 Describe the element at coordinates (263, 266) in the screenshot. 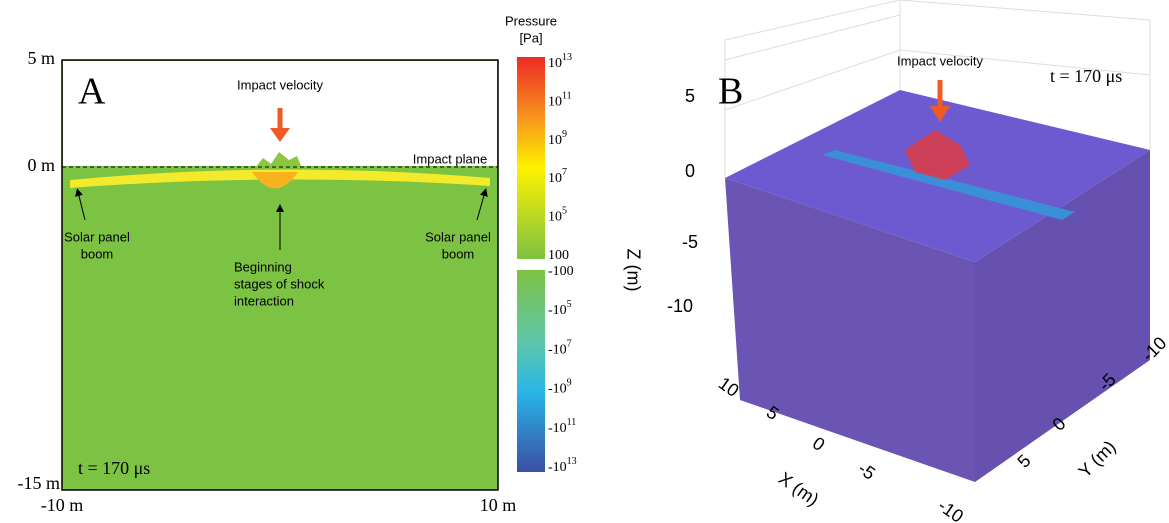

I see `annotation: Beginning` at that location.